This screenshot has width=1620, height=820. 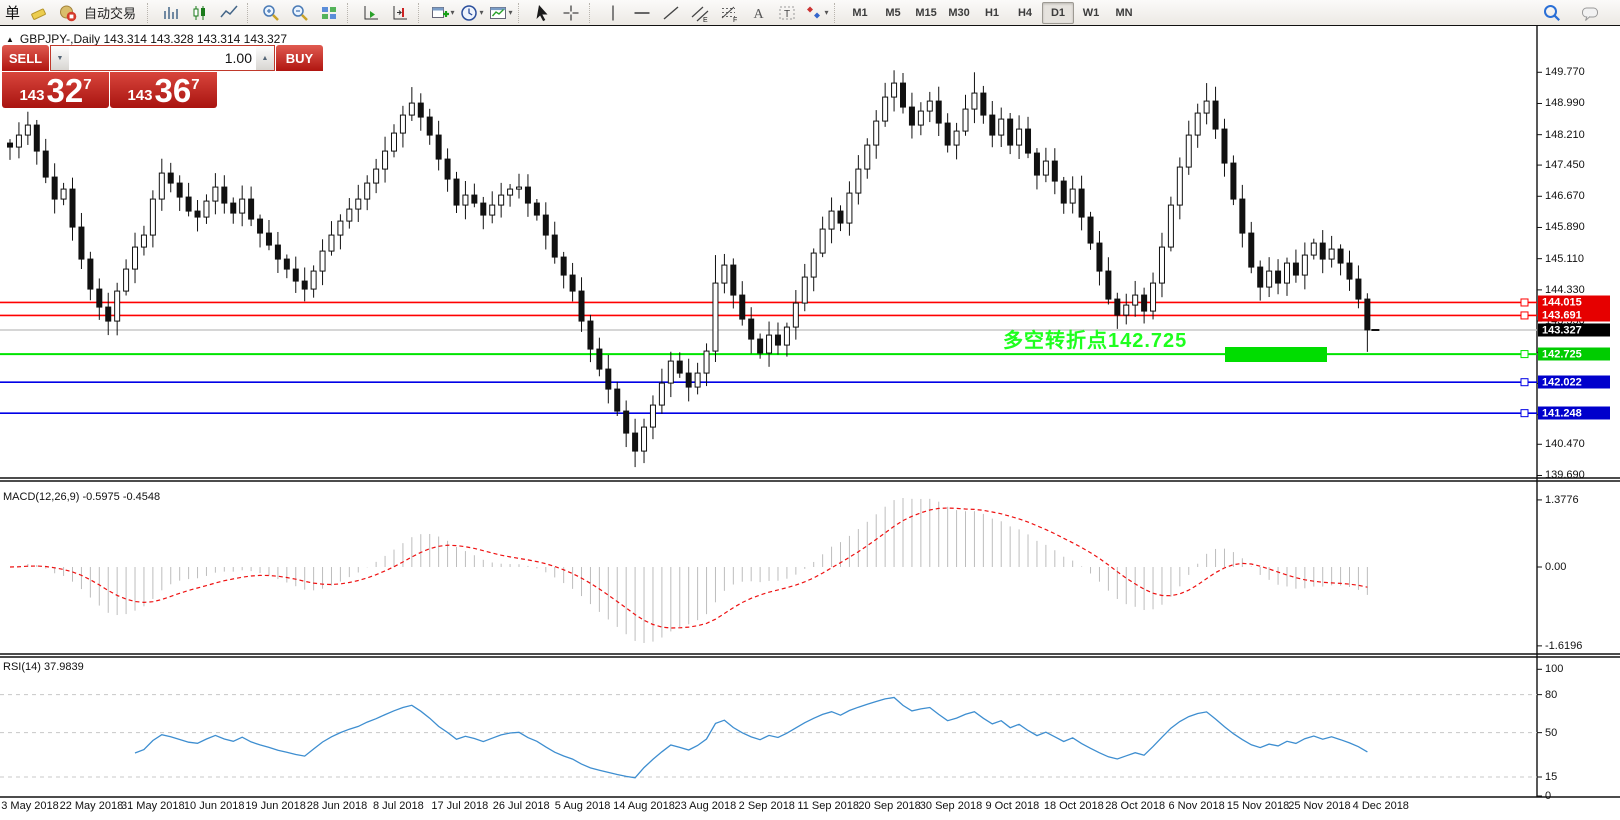 I want to click on volume-stepper: ▼ ▲, so click(x=162, y=58).